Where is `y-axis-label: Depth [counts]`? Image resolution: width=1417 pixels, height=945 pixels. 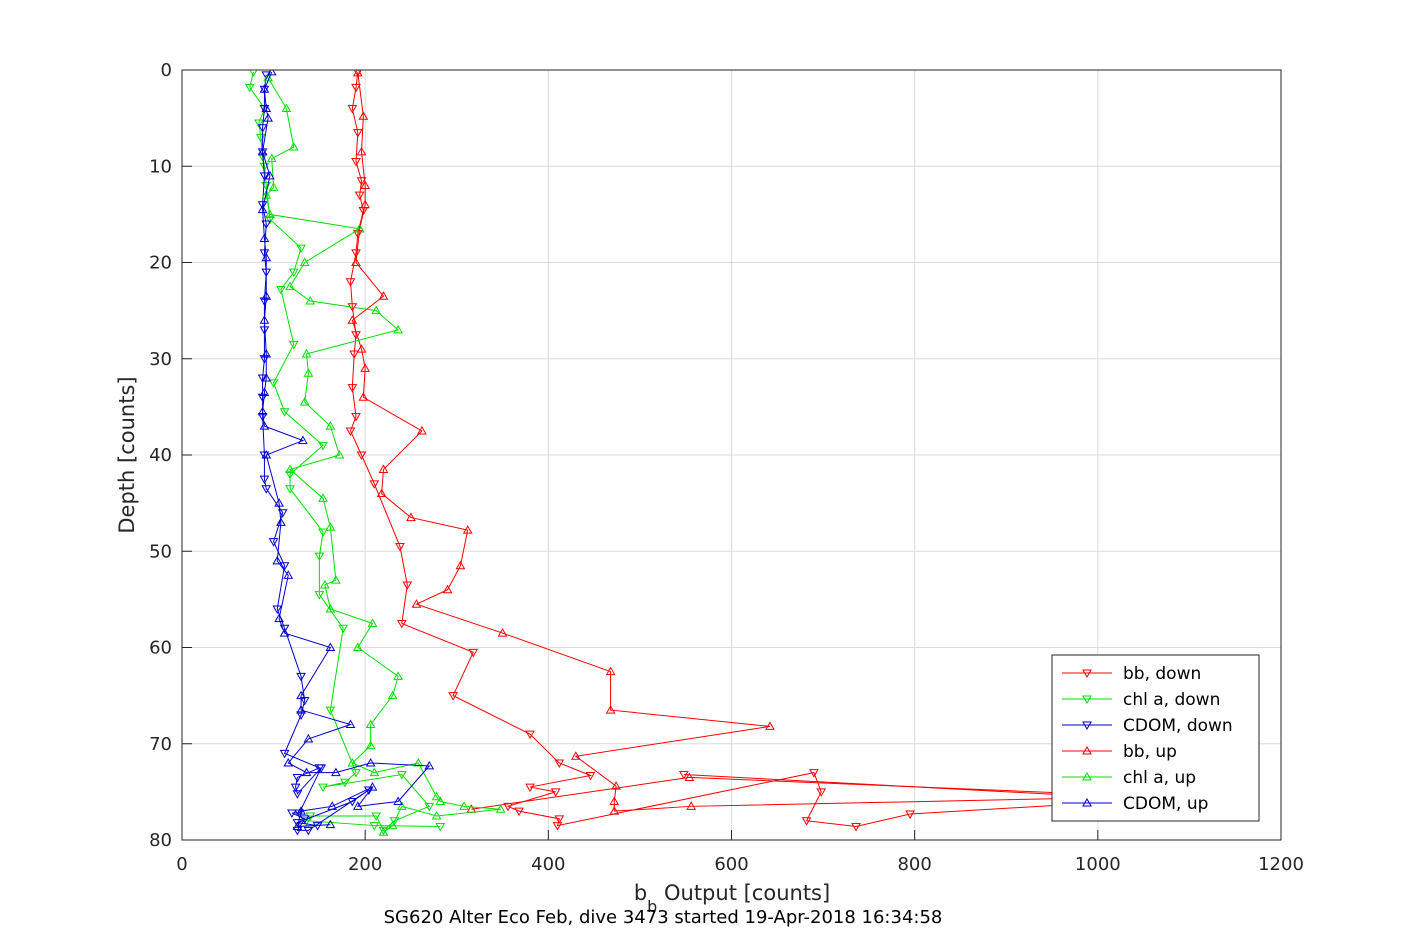
y-axis-label: Depth [counts] is located at coordinates (127, 454).